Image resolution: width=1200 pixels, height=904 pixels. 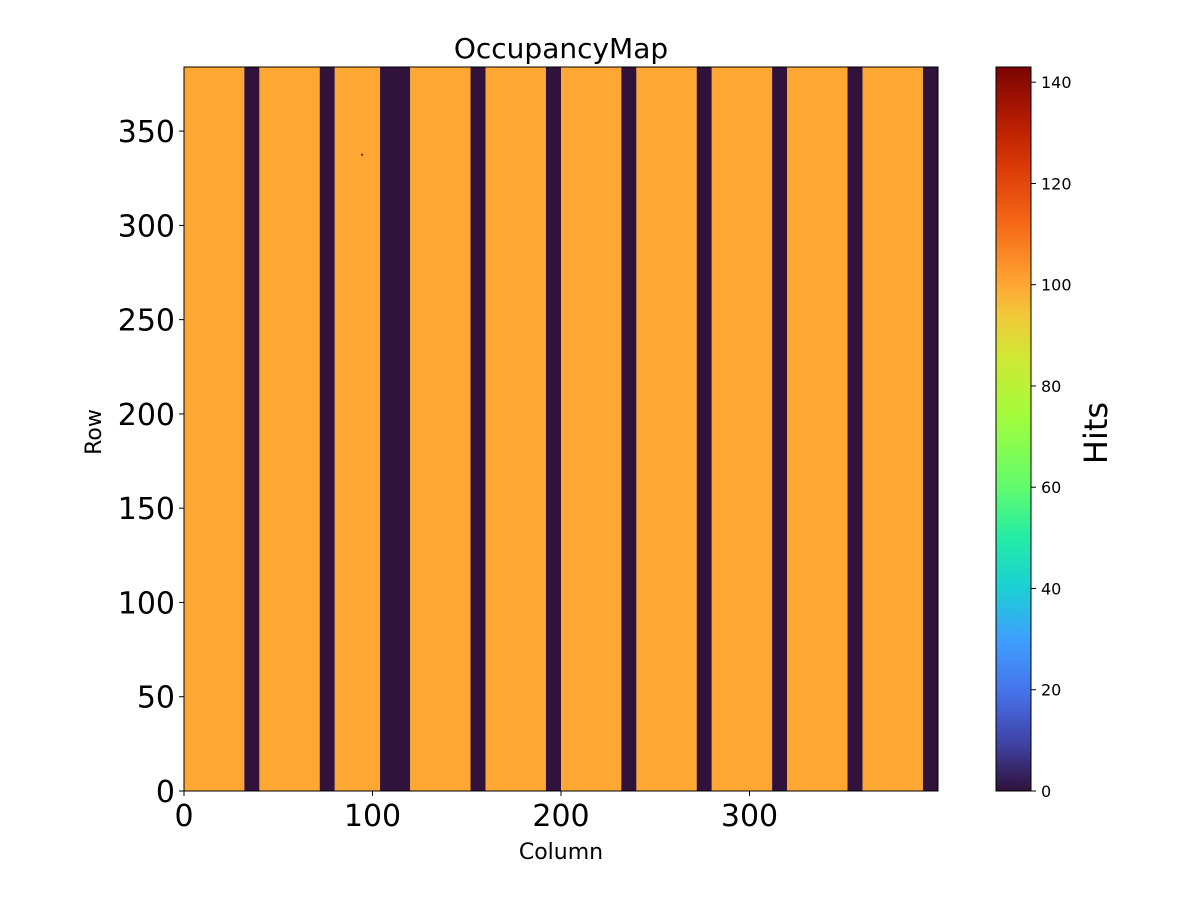 What do you see at coordinates (1051, 588) in the screenshot?
I see `colorbar-tick-label: 40` at bounding box center [1051, 588].